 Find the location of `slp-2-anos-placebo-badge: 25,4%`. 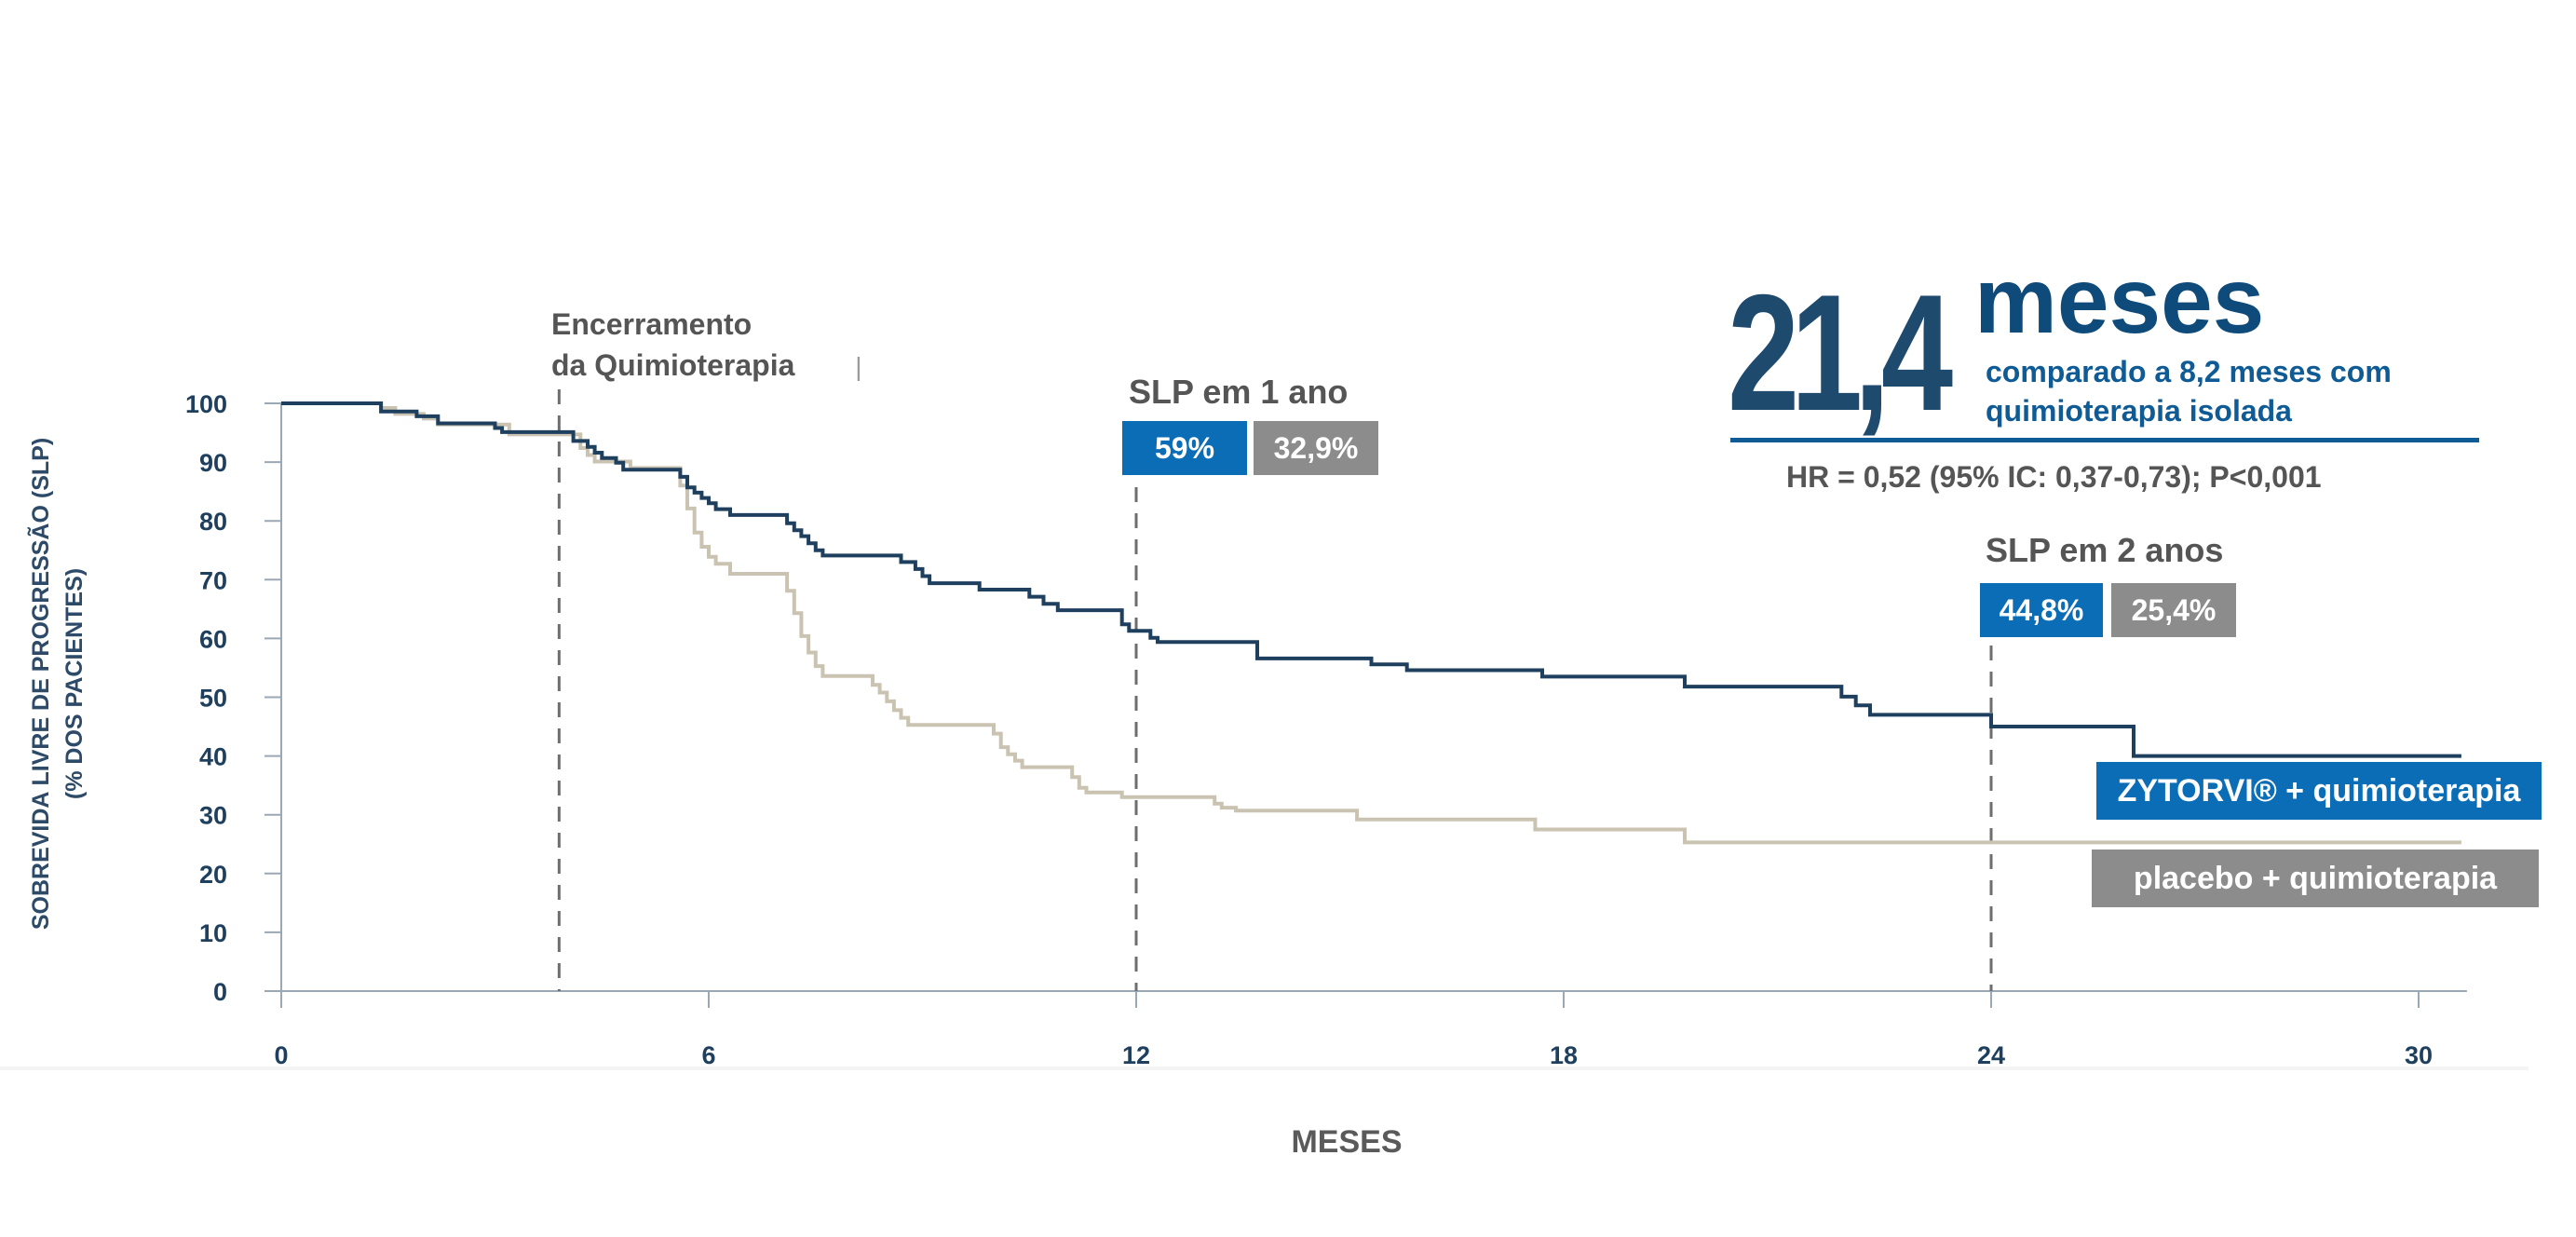

slp-2-anos-placebo-badge: 25,4% is located at coordinates (2173, 610).